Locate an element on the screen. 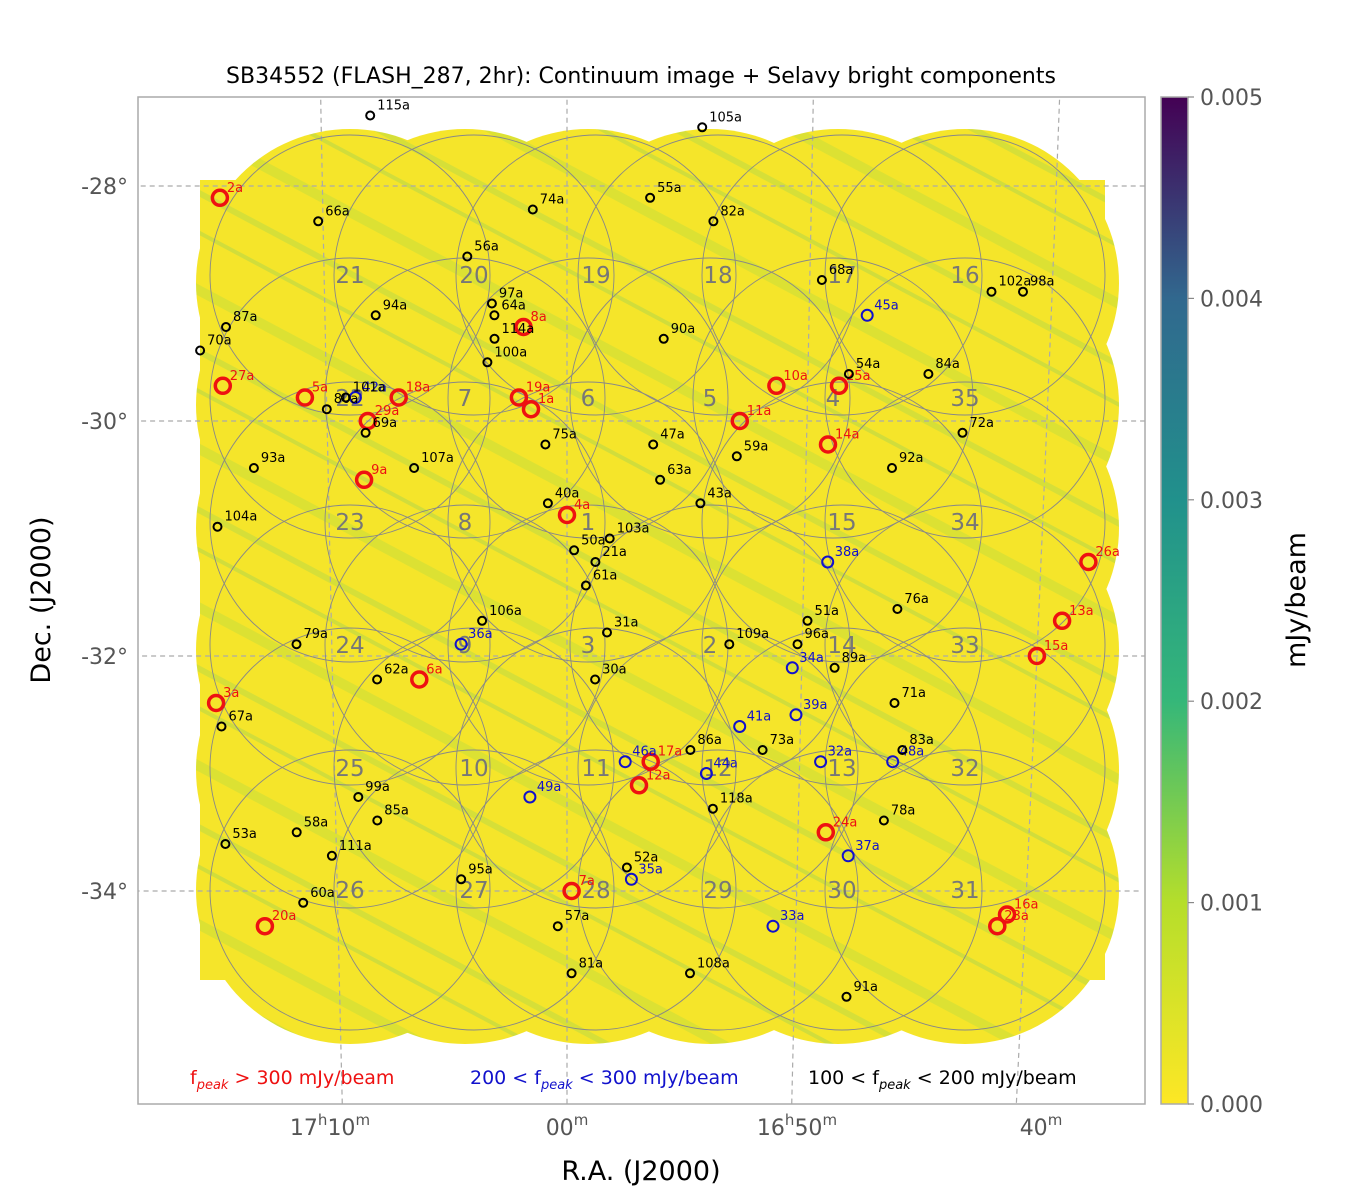  source-label-52a: 52a is located at coordinates (646, 858).